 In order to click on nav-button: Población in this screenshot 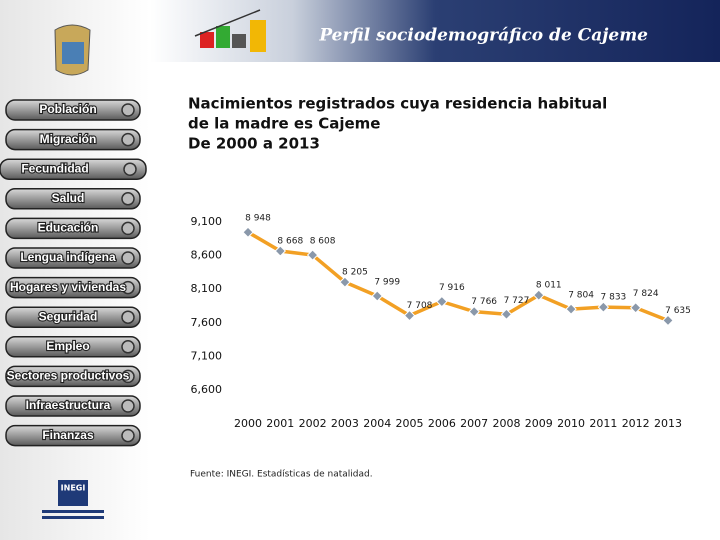, I will do `click(73, 110)`.